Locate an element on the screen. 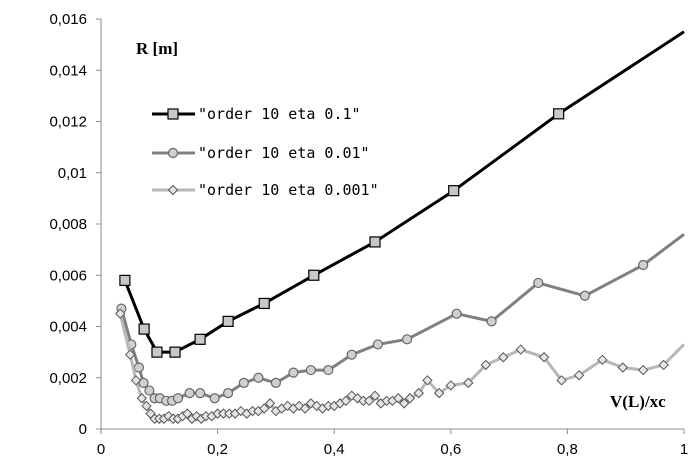  y-tick-label: 0,016 is located at coordinates (68, 19).